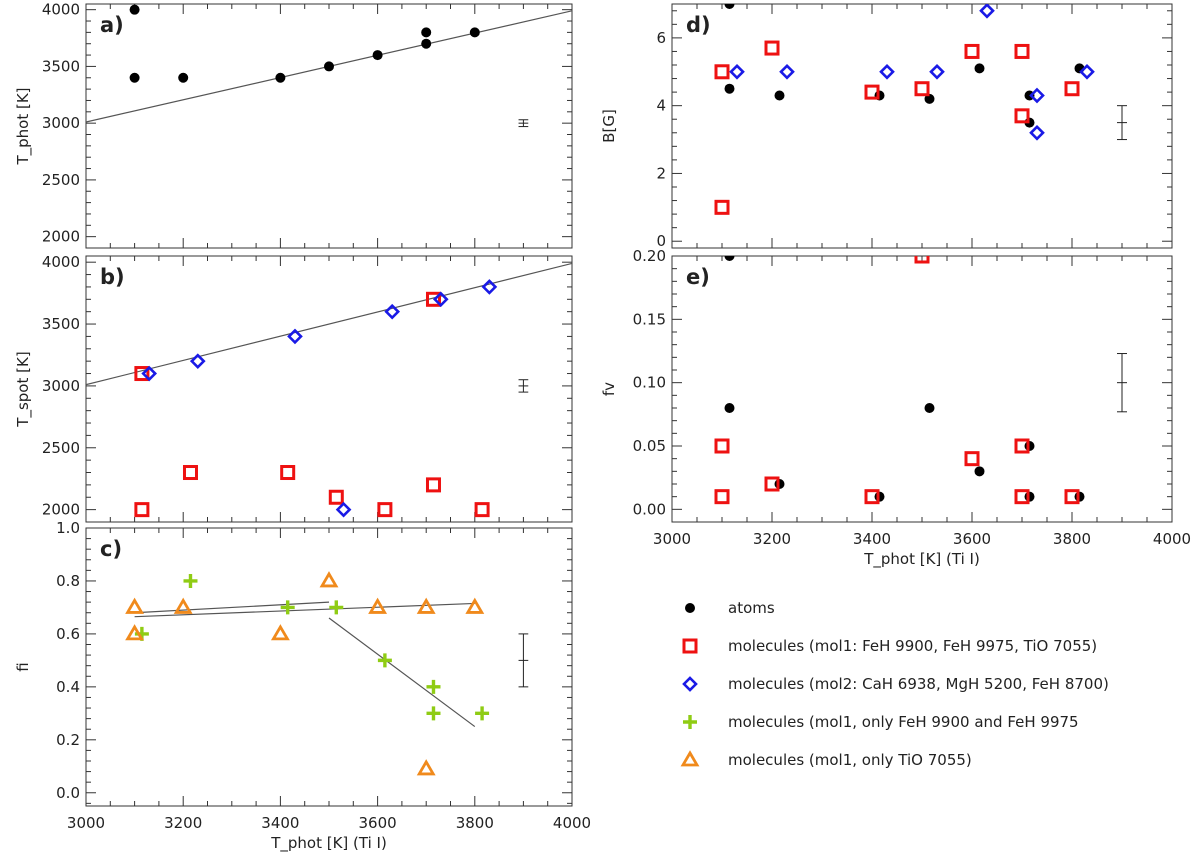 The image size is (1200, 856). I want to click on x-tick-label: 3200, so click(183, 823).